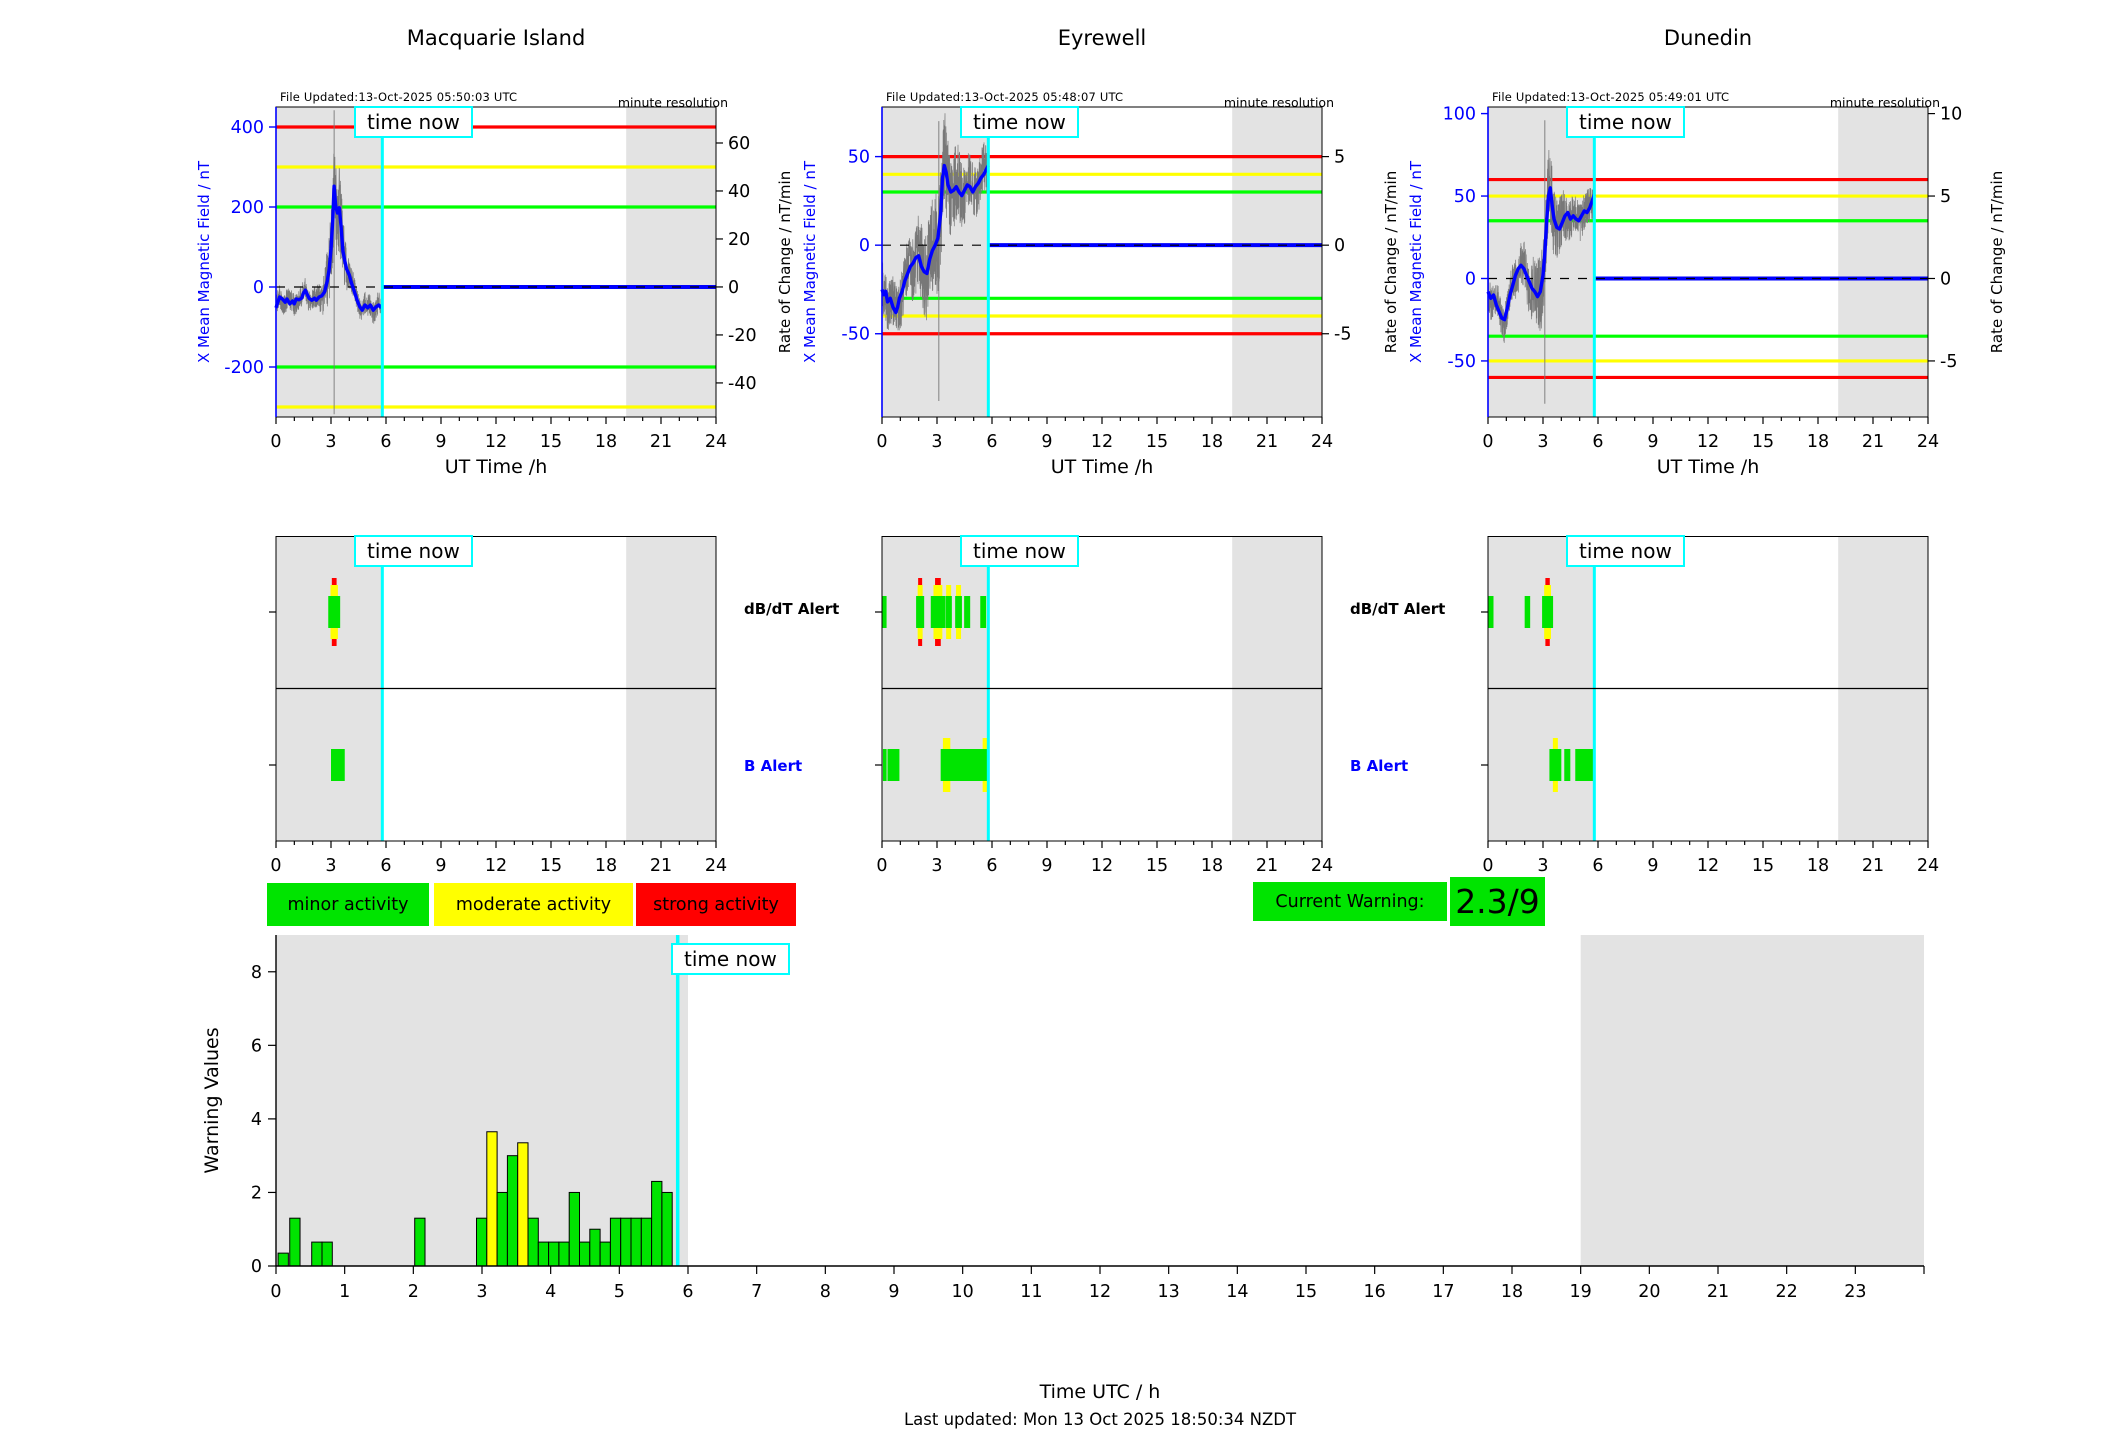 Image resolution: width=2117 pixels, height=1437 pixels. Describe the element at coordinates (1350, 901) in the screenshot. I see `current-warning-label: Current Warning:` at that location.